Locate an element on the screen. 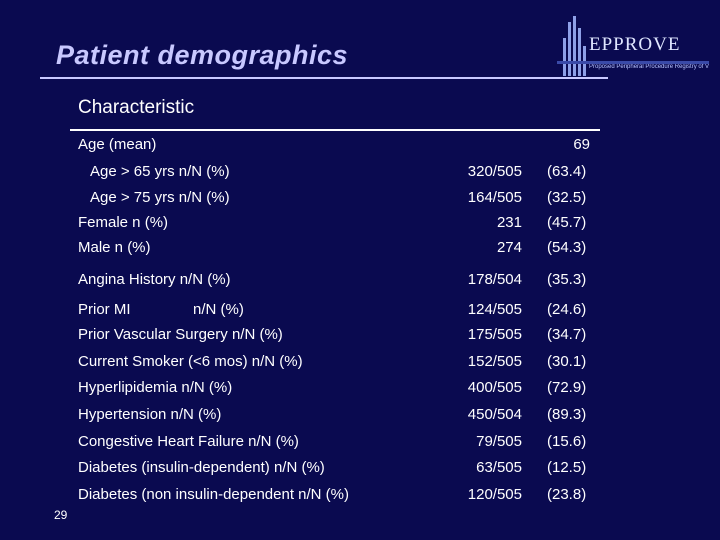  table-row: Age (mean) 69 is located at coordinates (360, 147).